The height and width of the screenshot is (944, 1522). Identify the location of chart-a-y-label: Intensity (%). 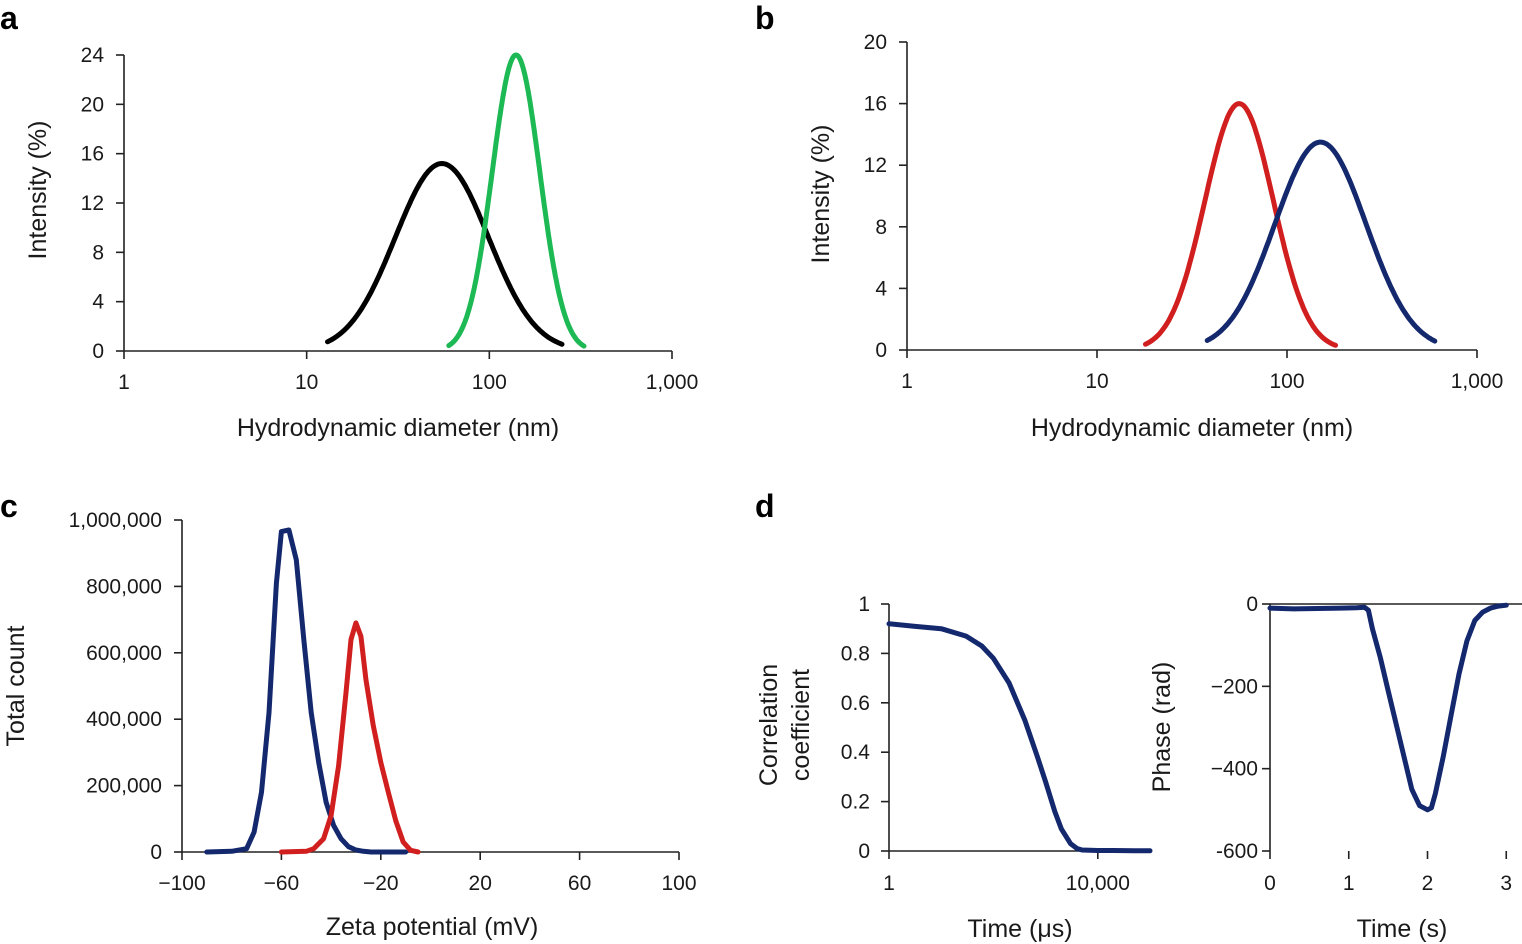
(38, 190).